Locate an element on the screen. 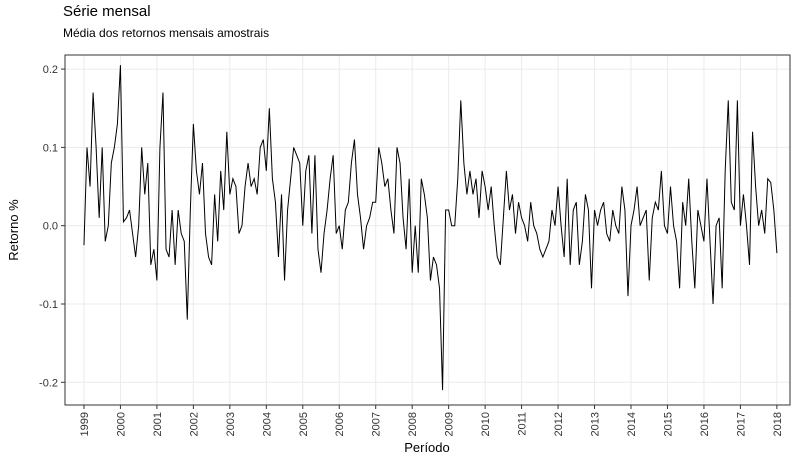 The height and width of the screenshot is (458, 803). x-tick-label: 2017 is located at coordinates (741, 424).